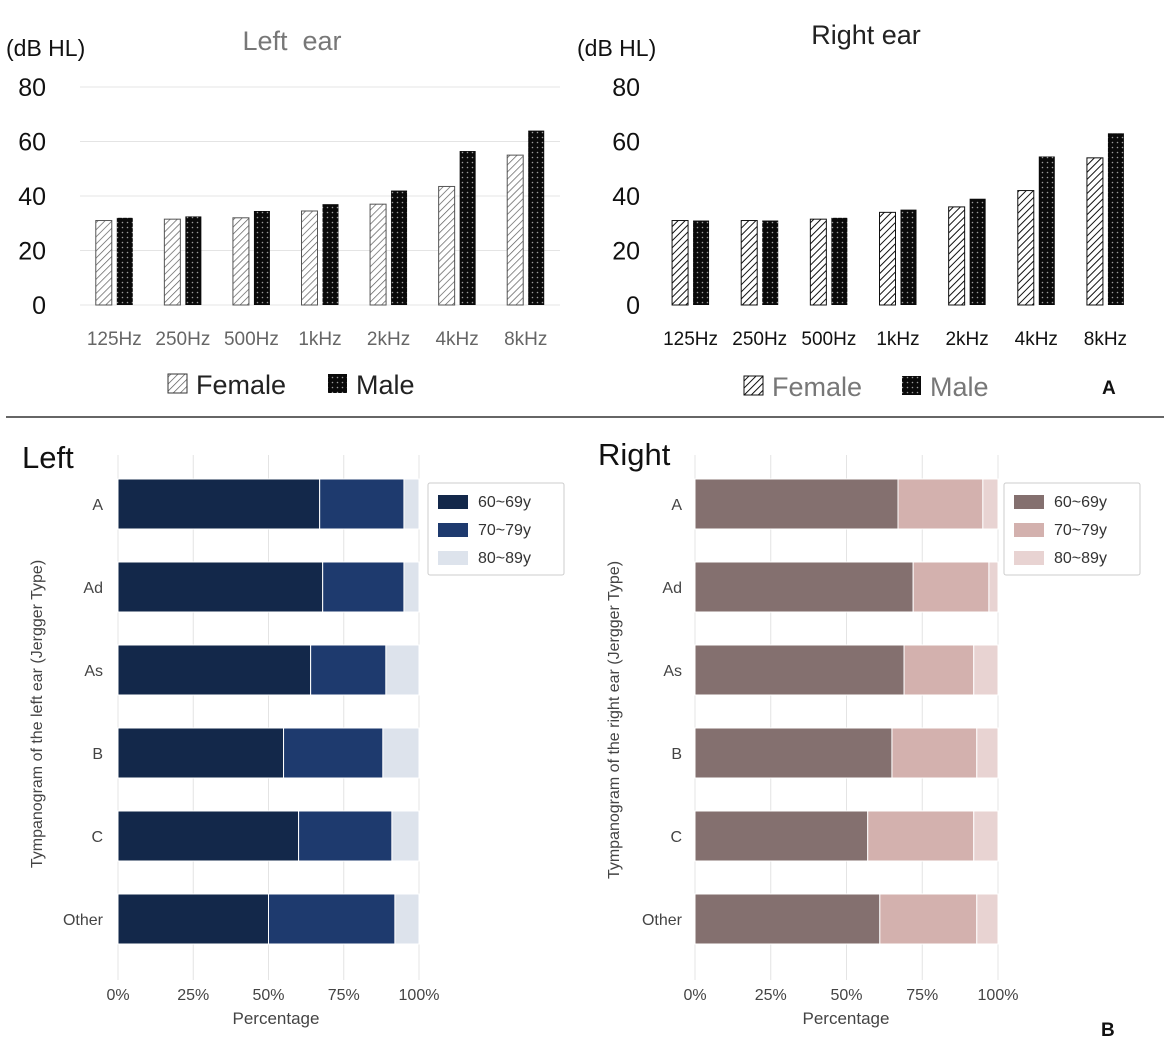  I want to click on chart-a-right-xticks: 125Hz 250Hz 500Hz 1kHz 2kHz 4kHz 8kHz, so click(895, 339).